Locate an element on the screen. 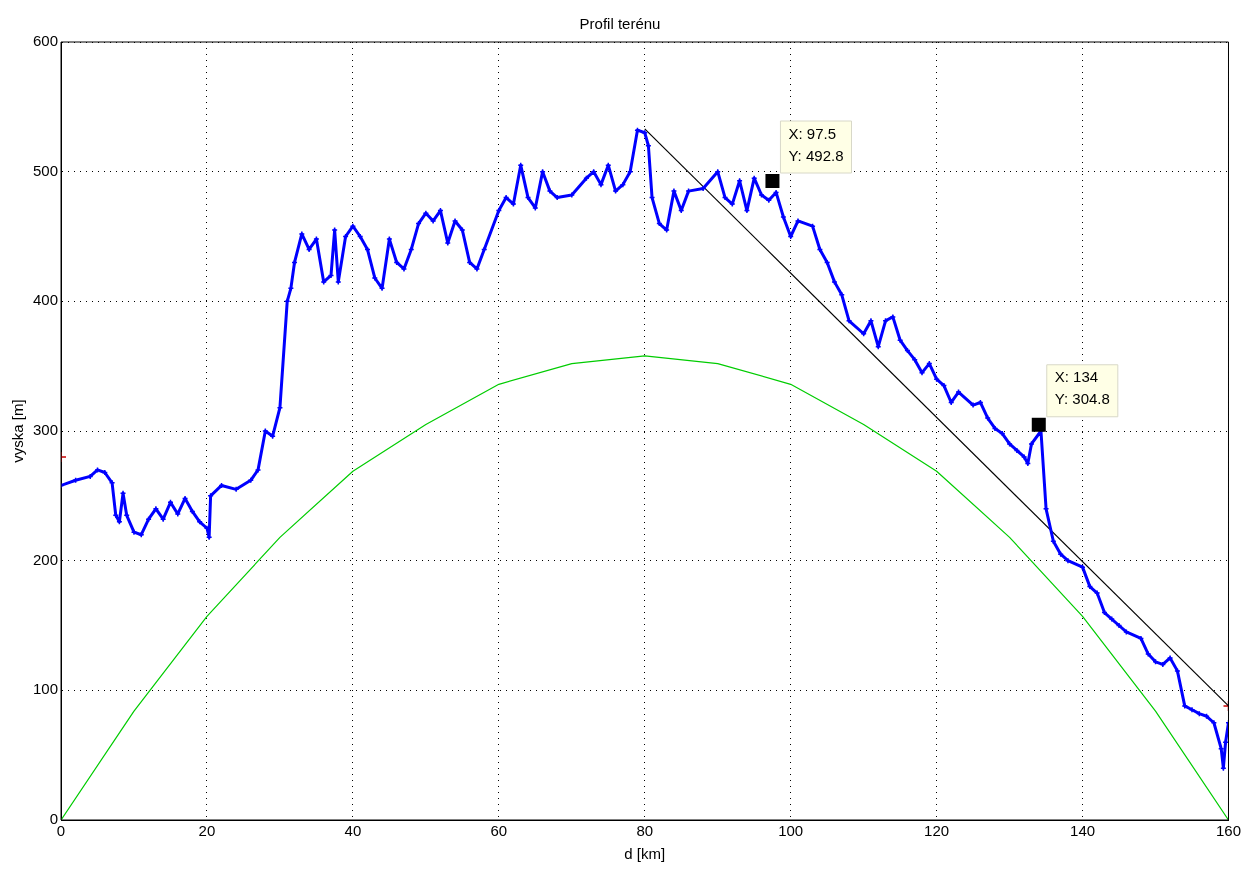 The width and height of the screenshot is (1252, 875). x-tick-label: 20 is located at coordinates (207, 831).